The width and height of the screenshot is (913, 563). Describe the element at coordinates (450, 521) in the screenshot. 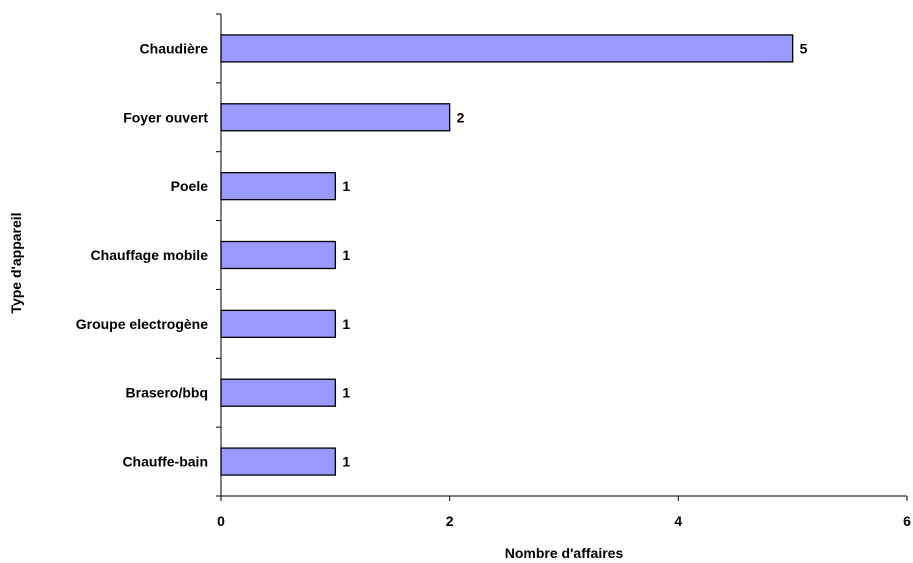

I see `x-tick-label: 2` at that location.